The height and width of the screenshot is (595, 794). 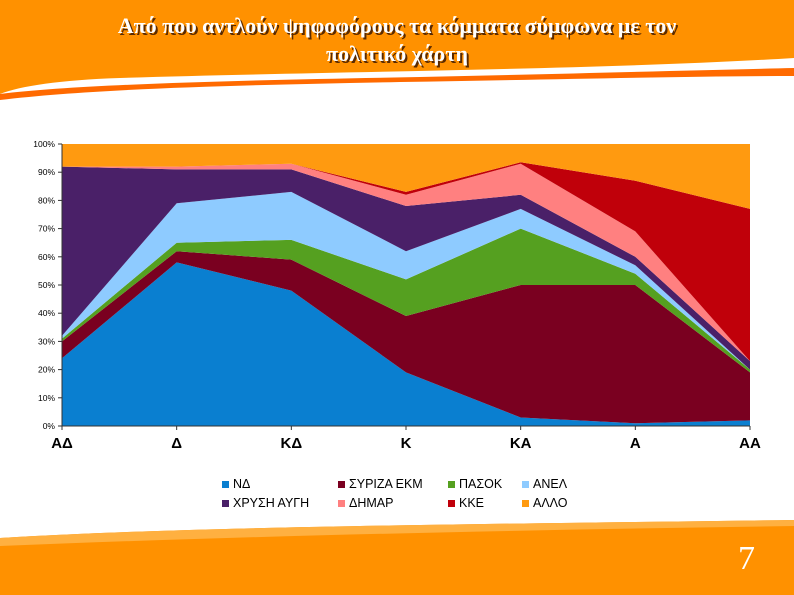 I want to click on title-line-2: πολιτικό χάρτη, so click(x=397, y=53).